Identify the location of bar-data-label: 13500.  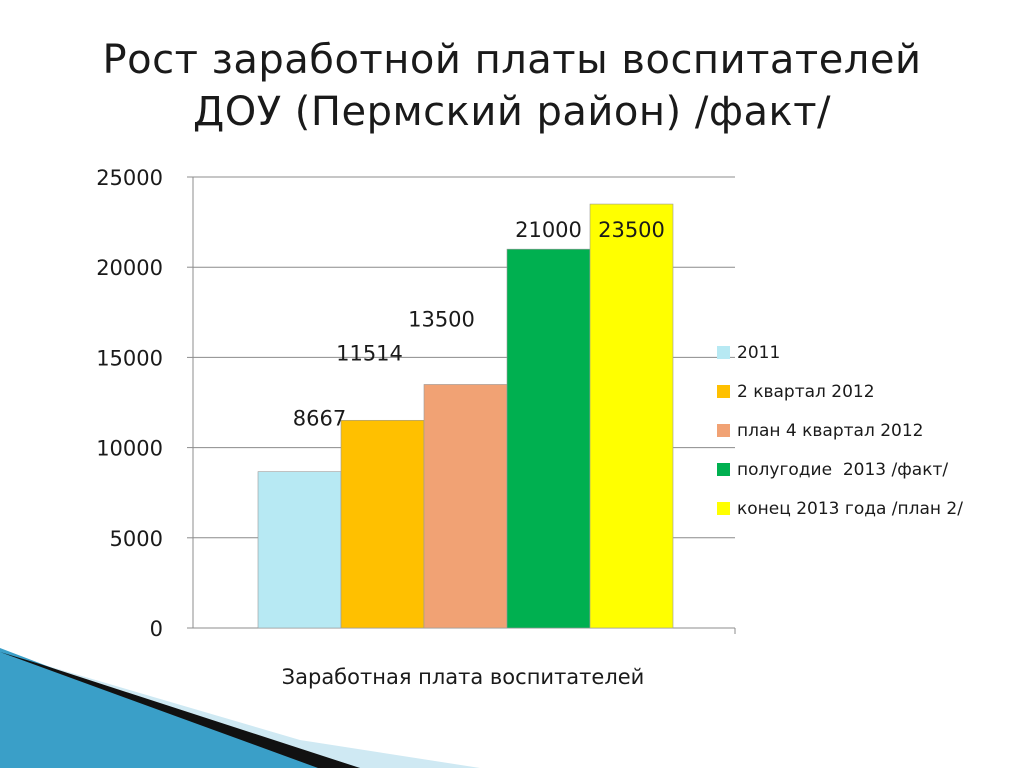
(441, 319).